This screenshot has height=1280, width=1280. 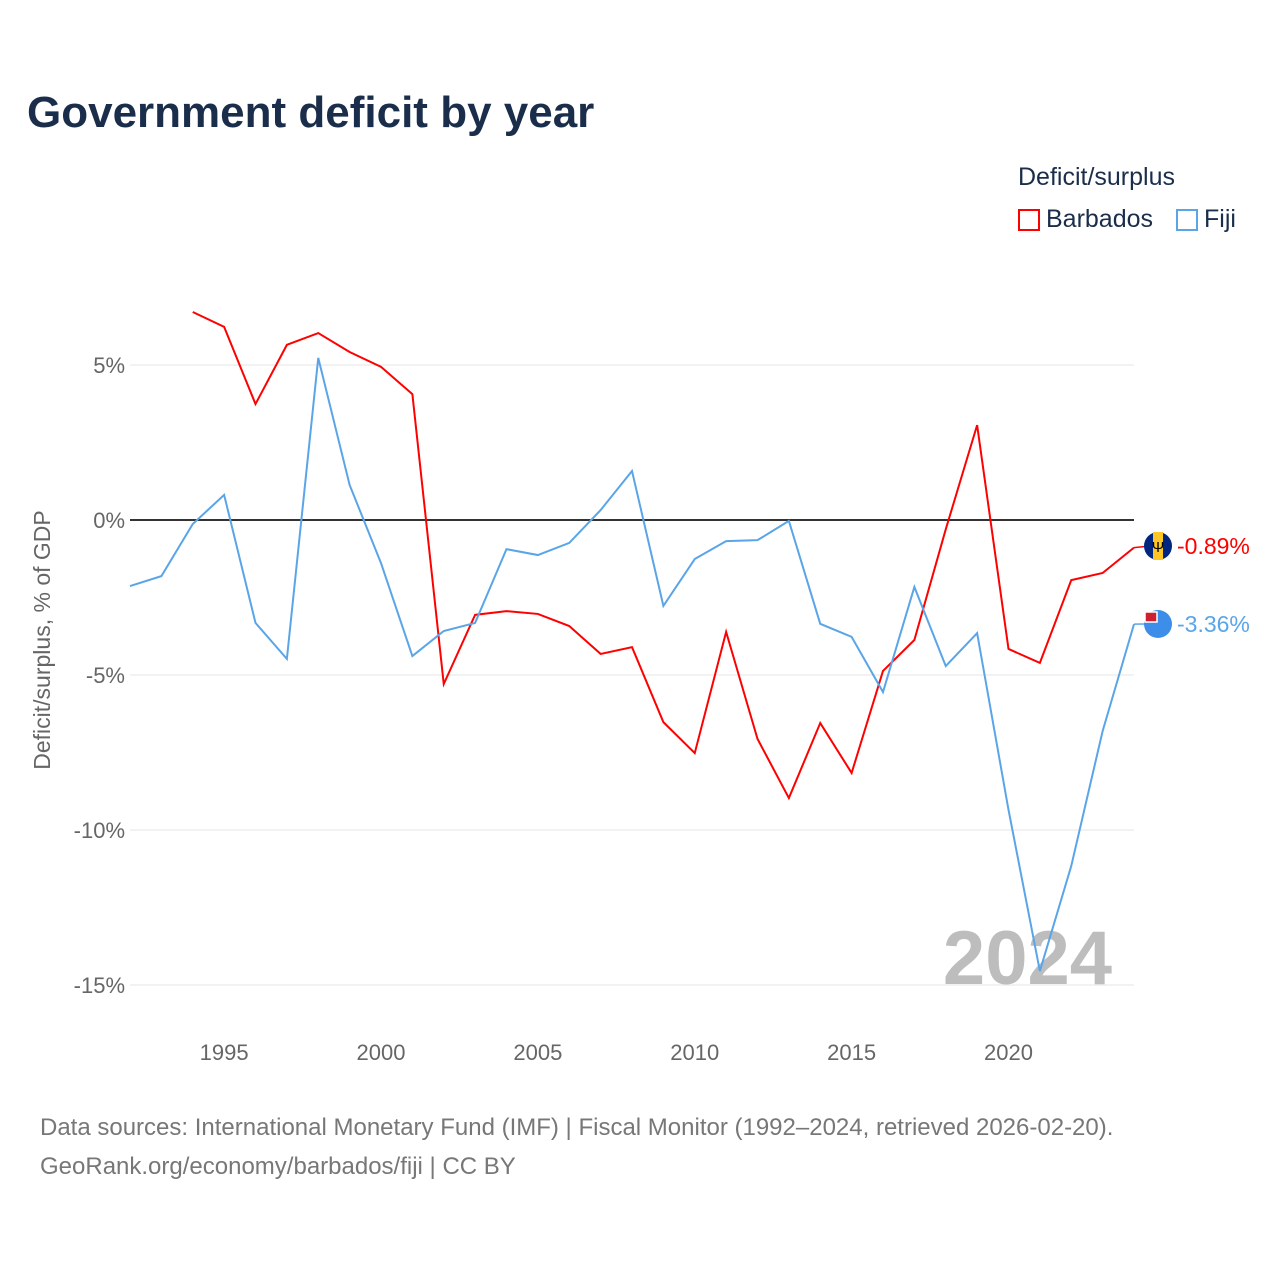 I want to click on x-tick-label: 2010, so click(x=694, y=1052).